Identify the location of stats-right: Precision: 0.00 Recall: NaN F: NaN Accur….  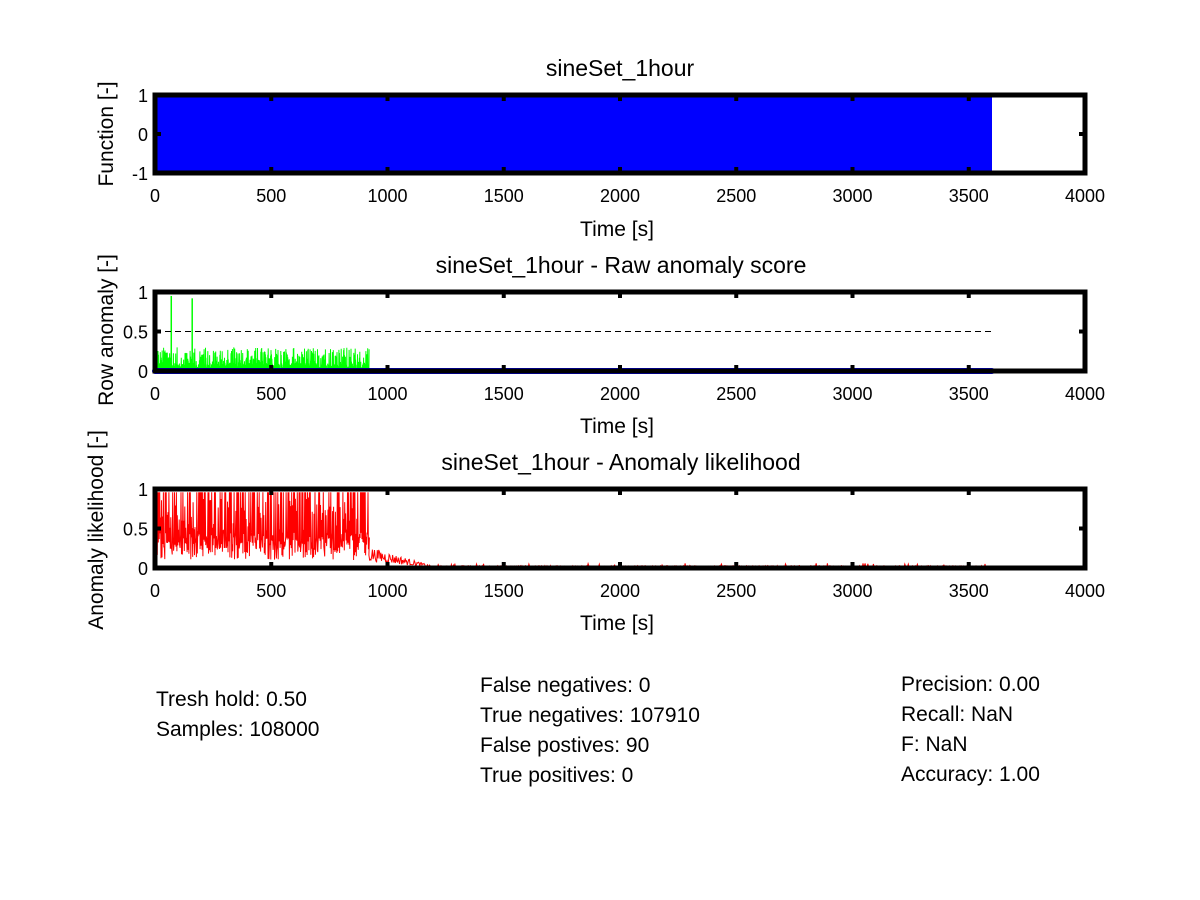
(970, 730).